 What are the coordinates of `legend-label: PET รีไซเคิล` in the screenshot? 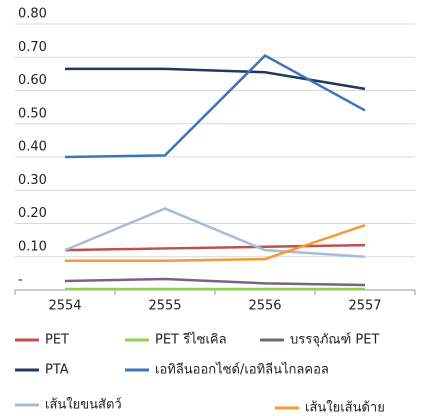 It's located at (191, 340).